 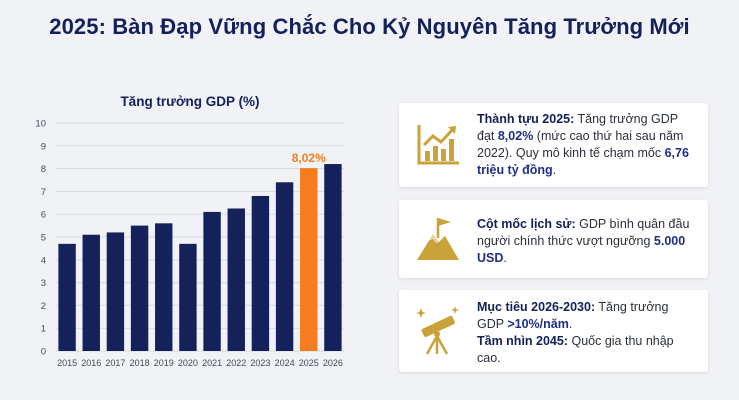 I want to click on x-tick-label: 2015, so click(x=67, y=363).